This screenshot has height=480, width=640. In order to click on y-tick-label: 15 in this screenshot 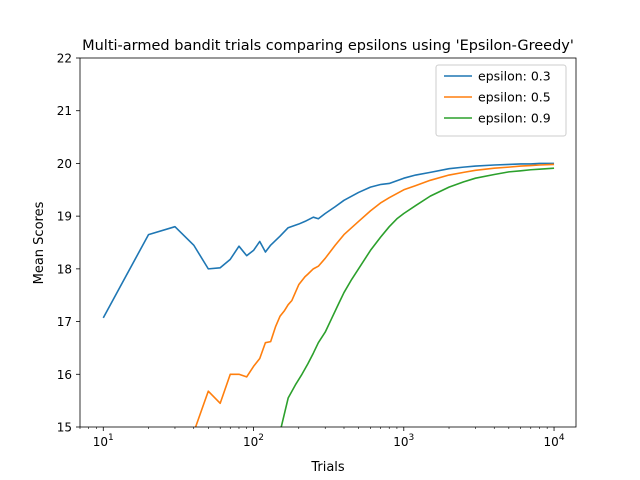, I will do `click(64, 428)`.